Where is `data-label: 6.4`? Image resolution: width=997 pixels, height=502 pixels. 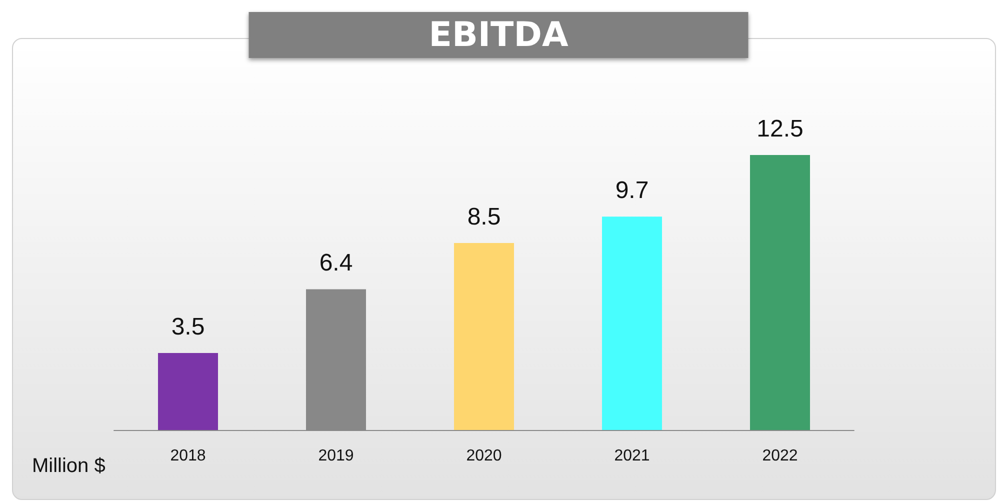 data-label: 6.4 is located at coordinates (336, 263).